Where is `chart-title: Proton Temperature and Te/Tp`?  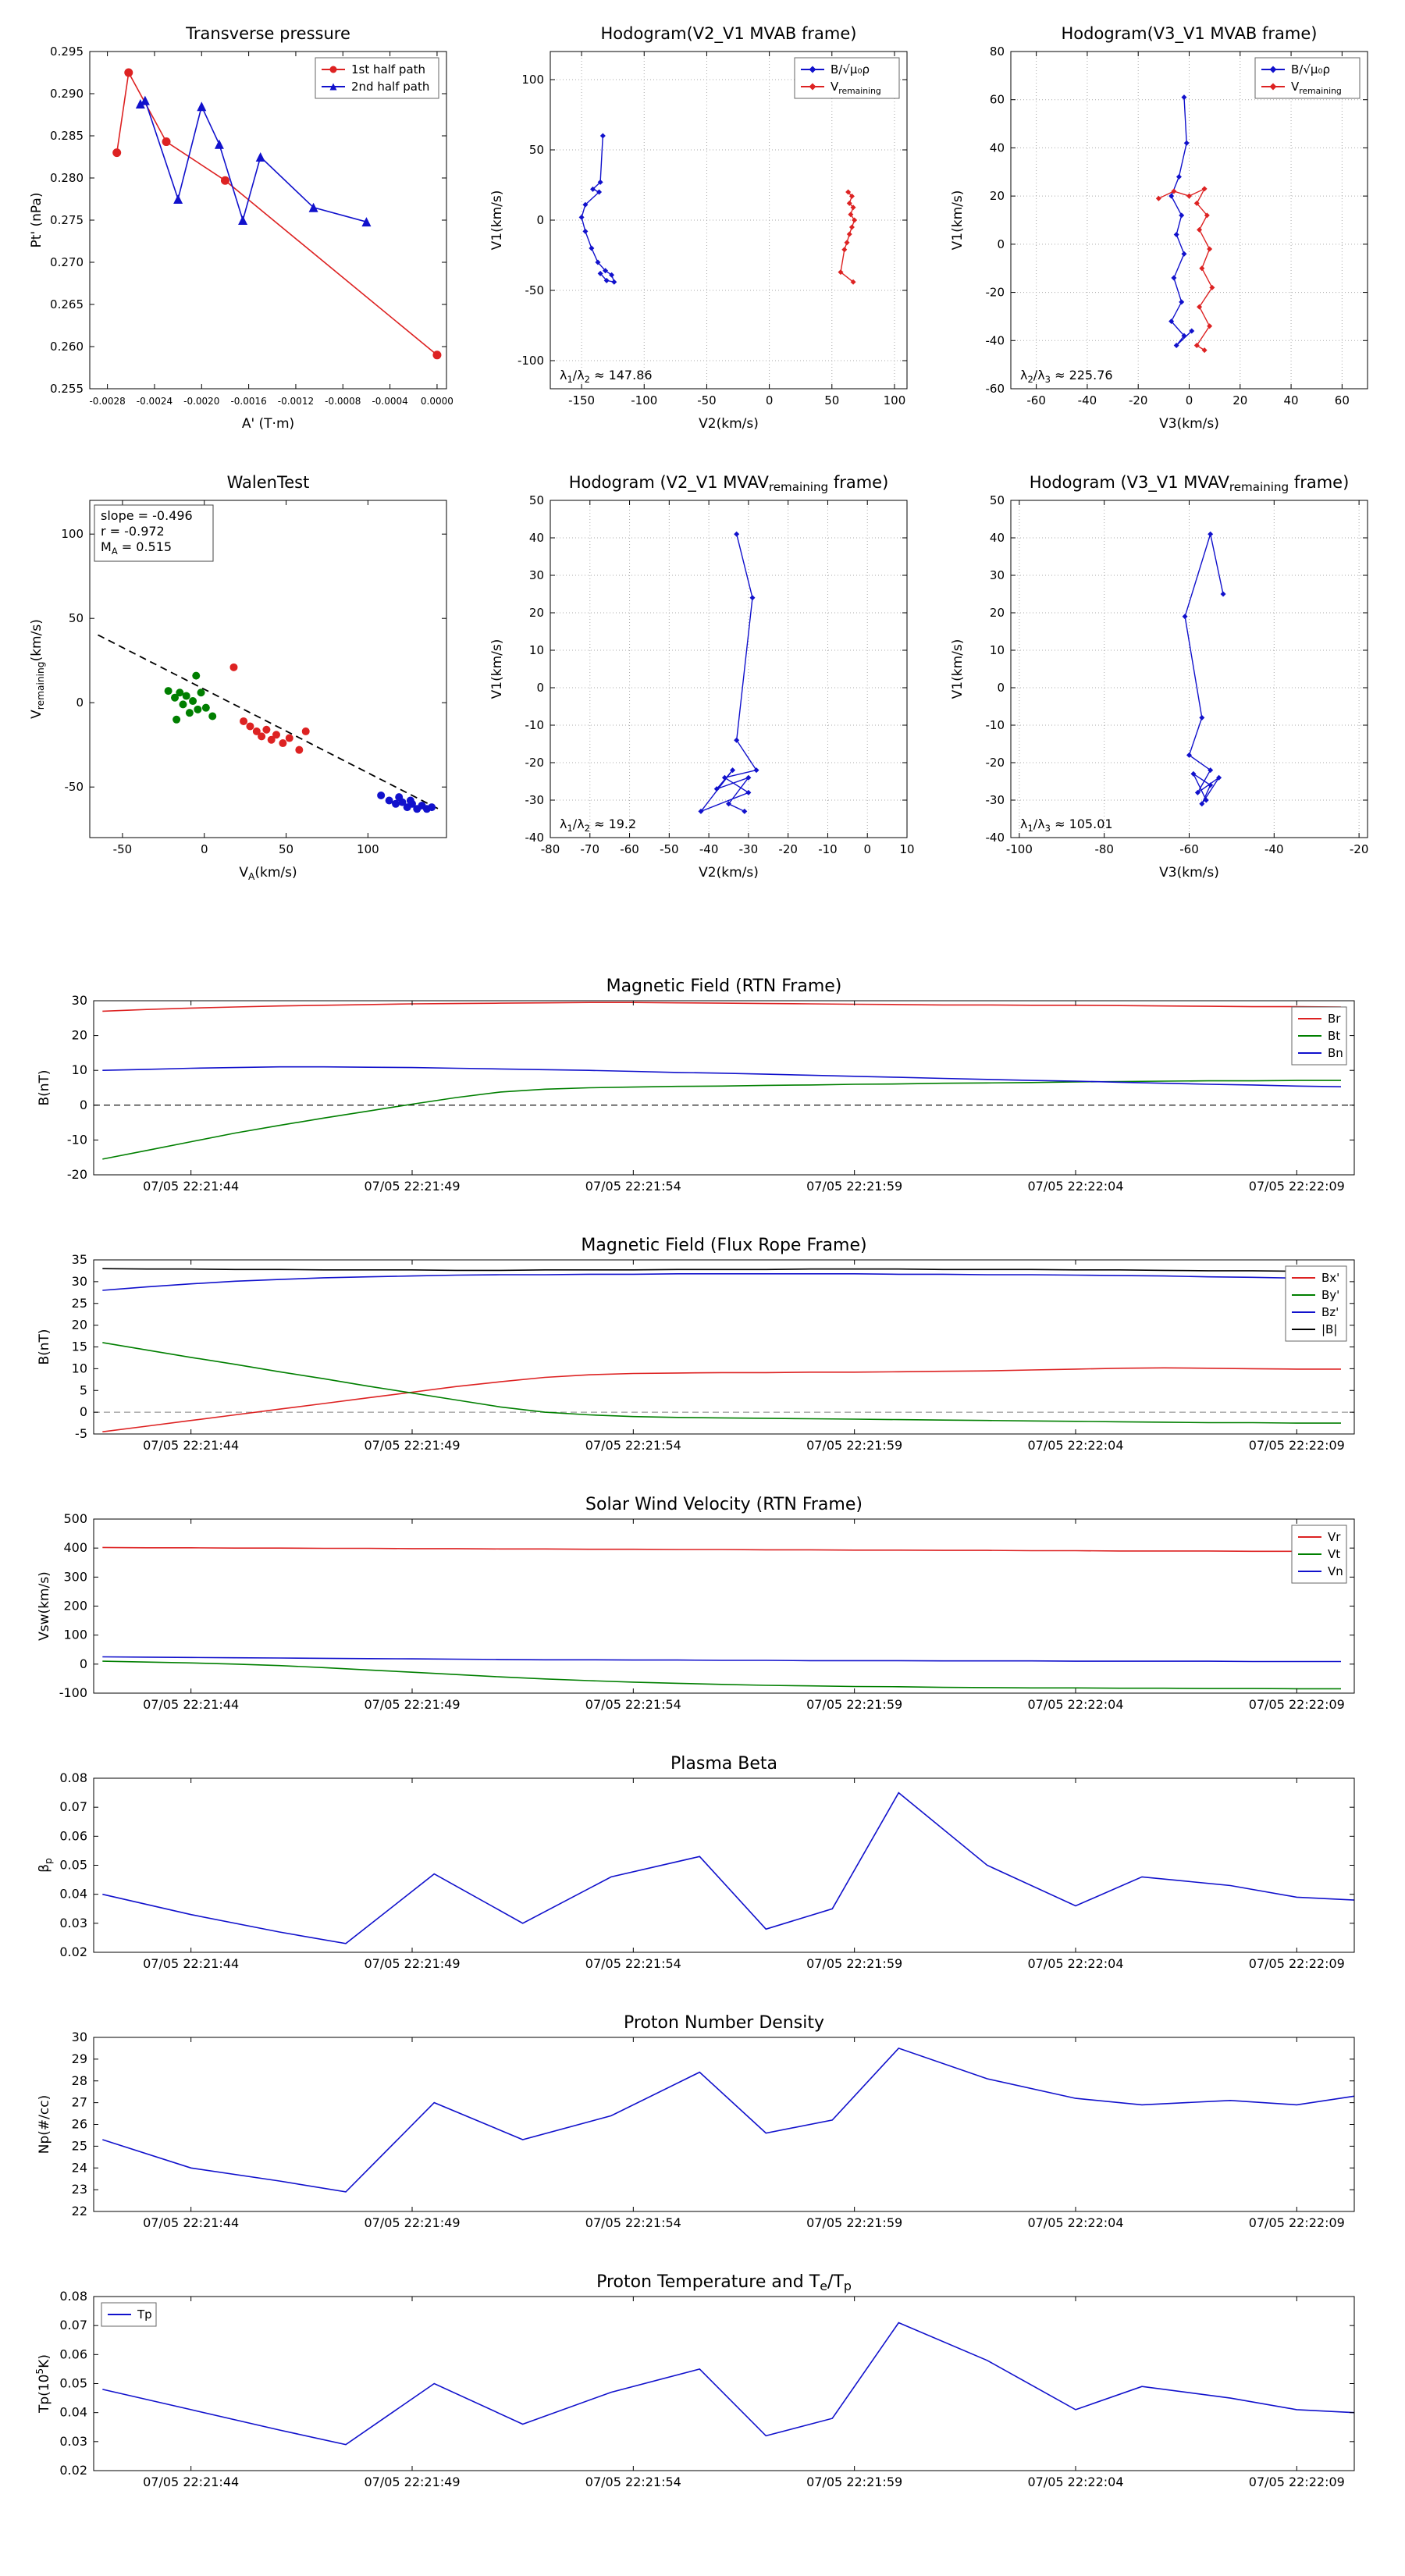 chart-title: Proton Temperature and Te/Tp is located at coordinates (724, 2282).